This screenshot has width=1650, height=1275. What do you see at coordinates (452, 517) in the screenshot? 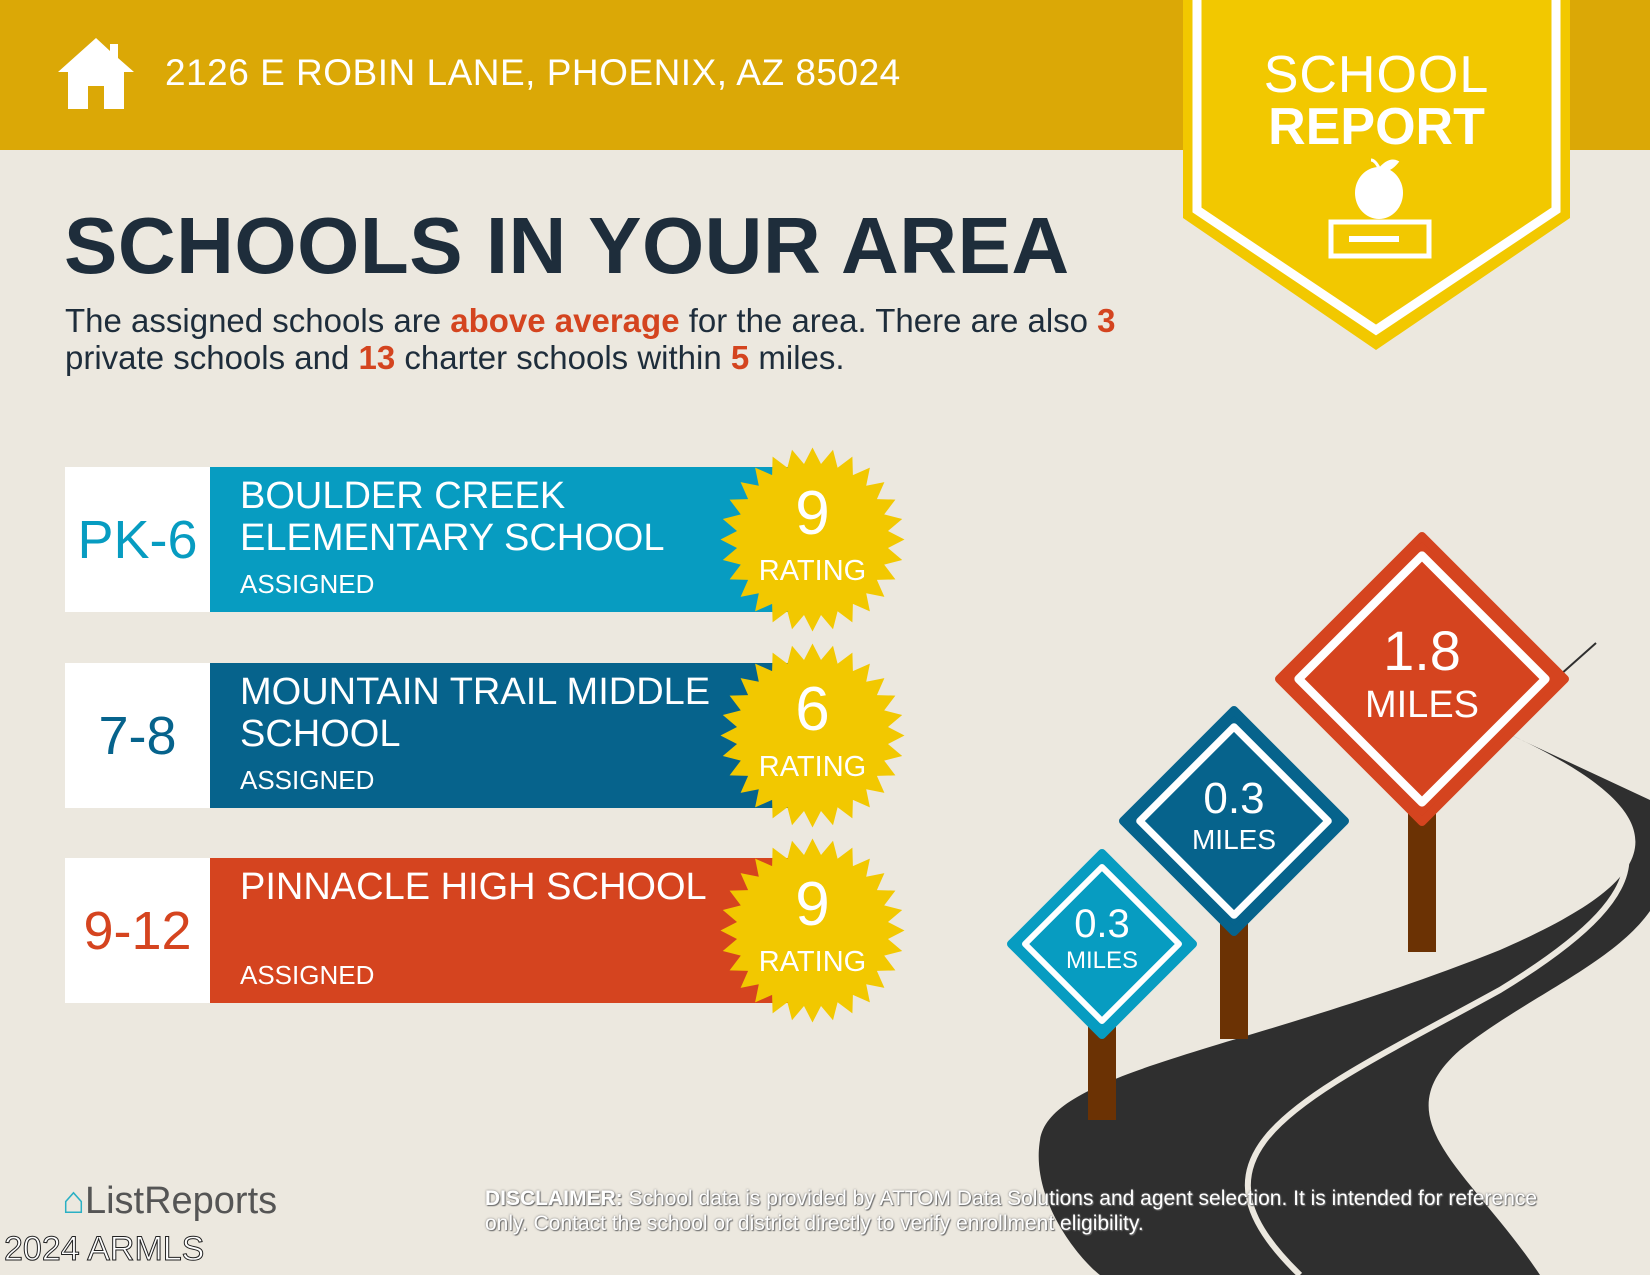
I see `school-name: BOULDER CREEK ELEMENTARY SCHOOL` at bounding box center [452, 517].